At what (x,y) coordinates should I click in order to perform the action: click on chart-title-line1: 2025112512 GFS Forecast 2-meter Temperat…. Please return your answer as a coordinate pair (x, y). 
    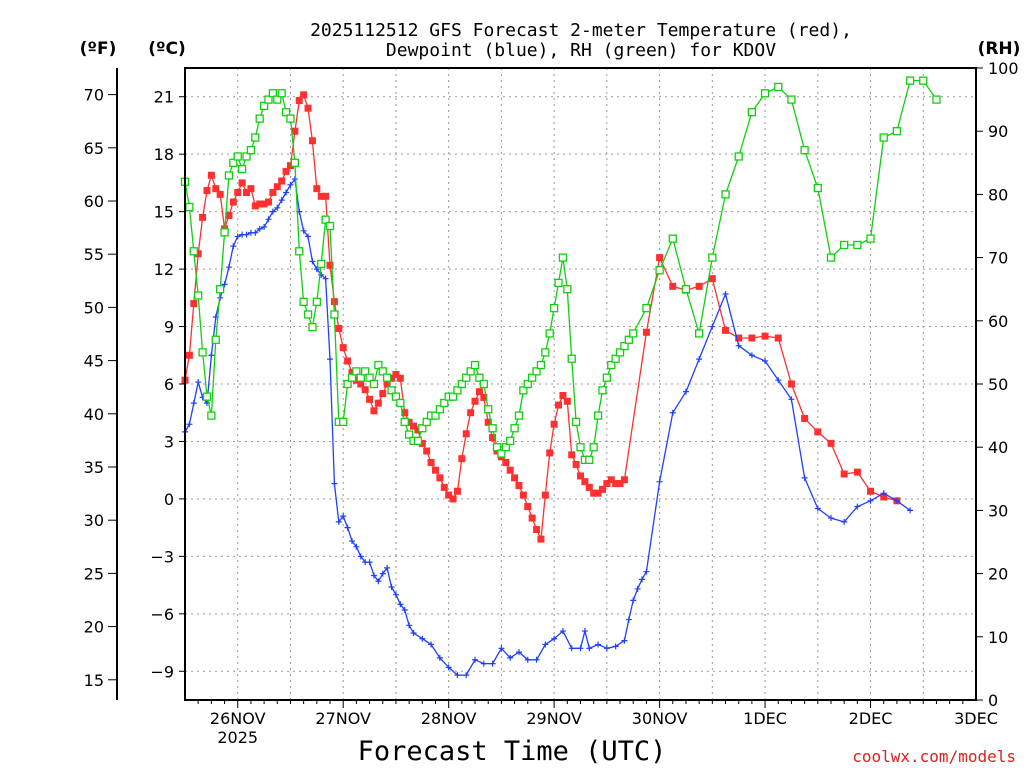
    Looking at the image, I should click on (581, 30).